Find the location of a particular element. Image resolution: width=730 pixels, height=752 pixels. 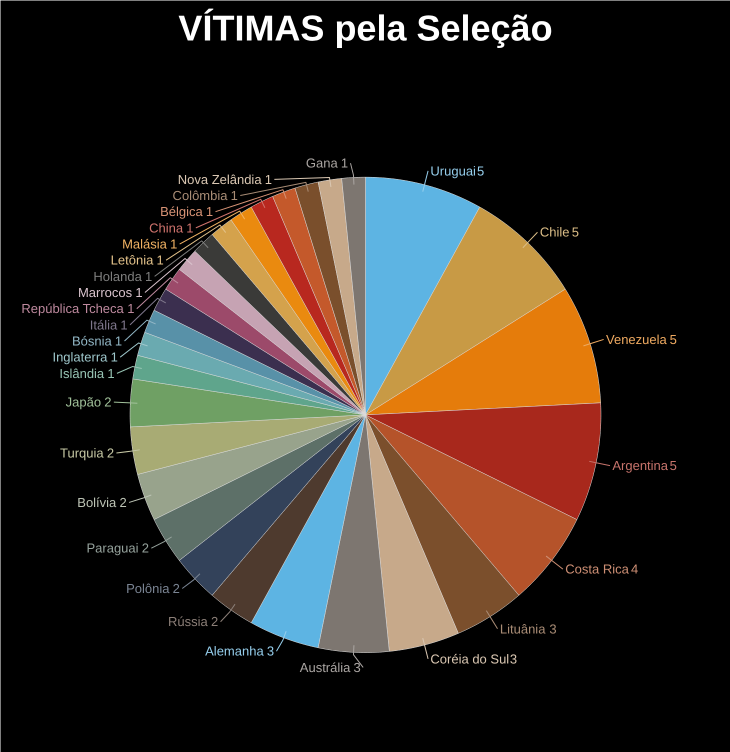

slice-label: Chile is located at coordinates (555, 232).